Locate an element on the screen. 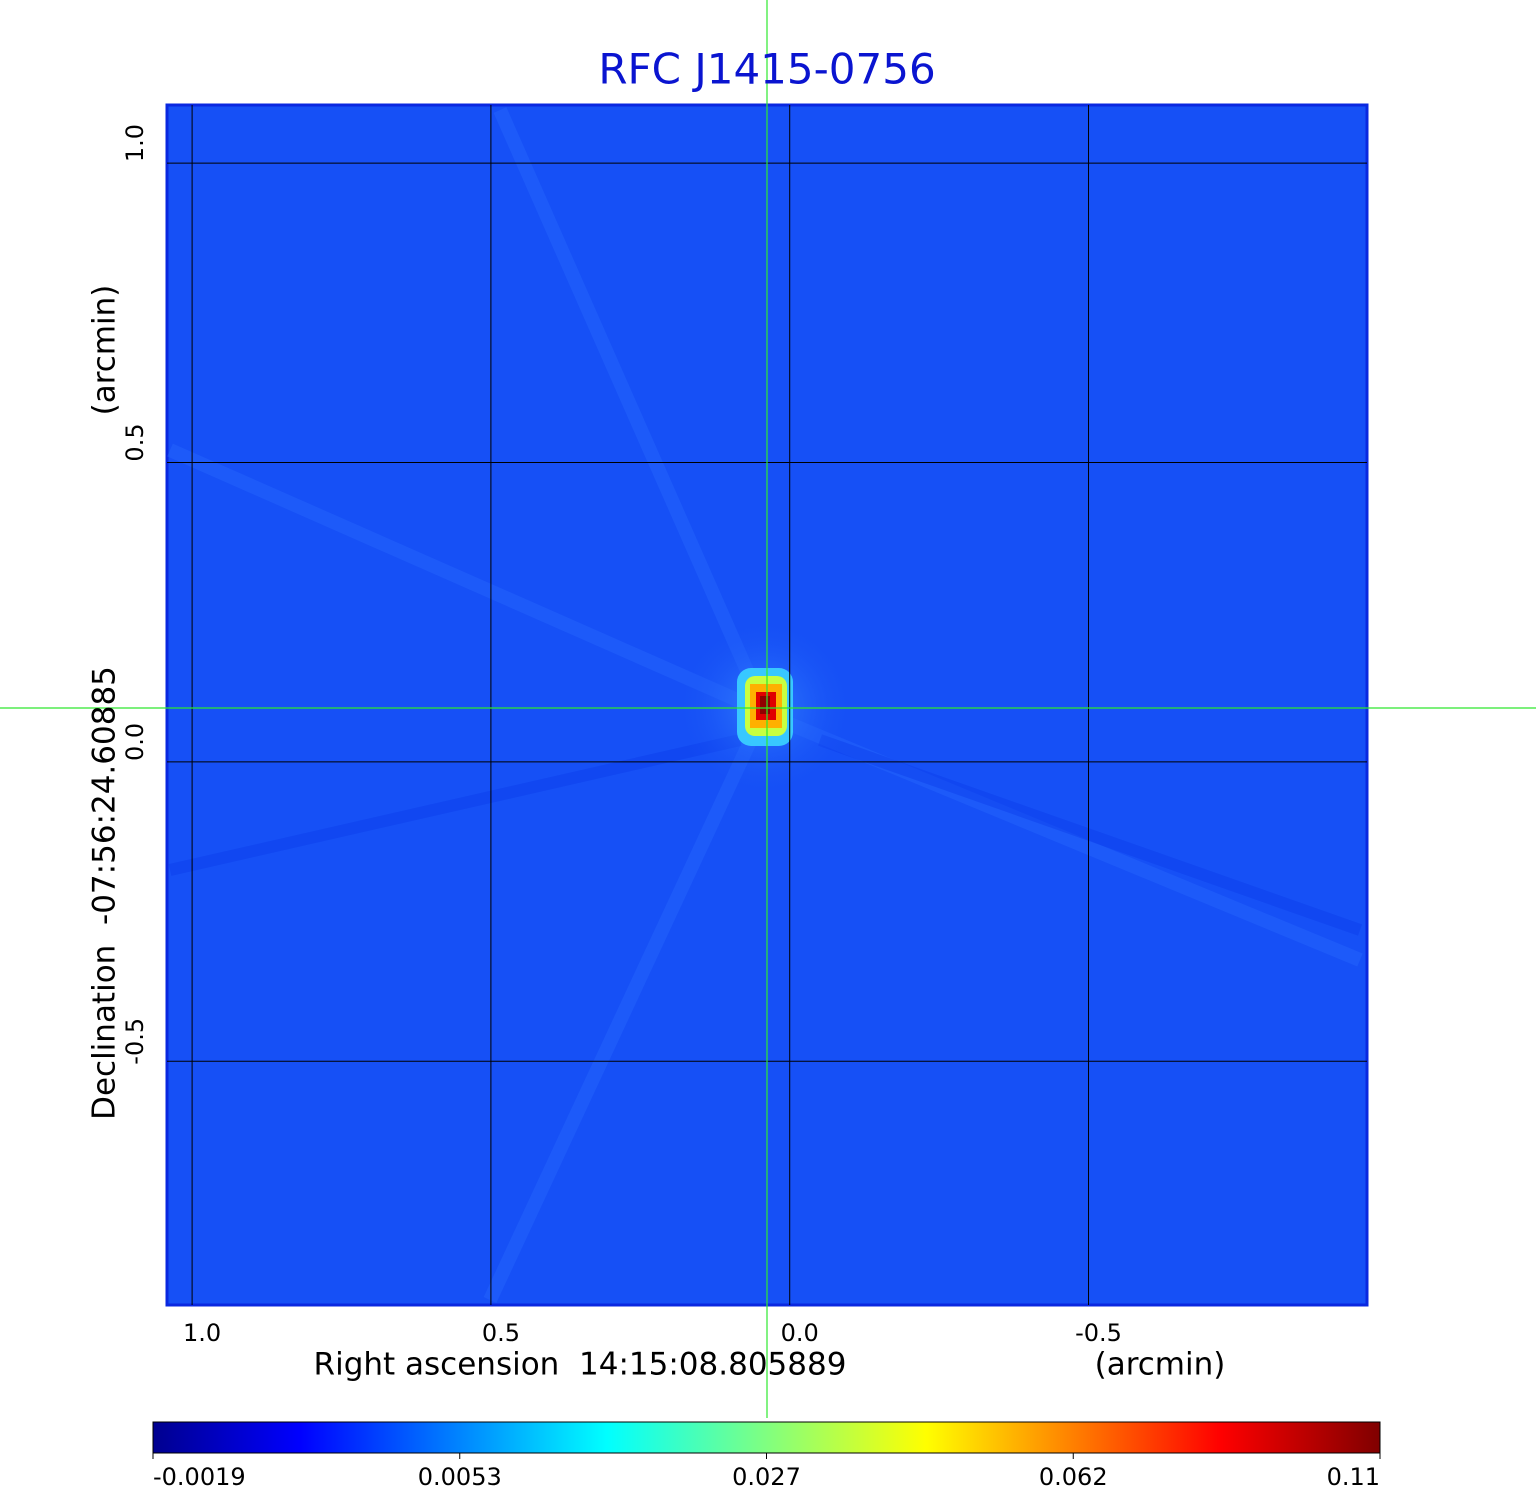  chart-title: RFC J1415-0756 is located at coordinates (766, 69).